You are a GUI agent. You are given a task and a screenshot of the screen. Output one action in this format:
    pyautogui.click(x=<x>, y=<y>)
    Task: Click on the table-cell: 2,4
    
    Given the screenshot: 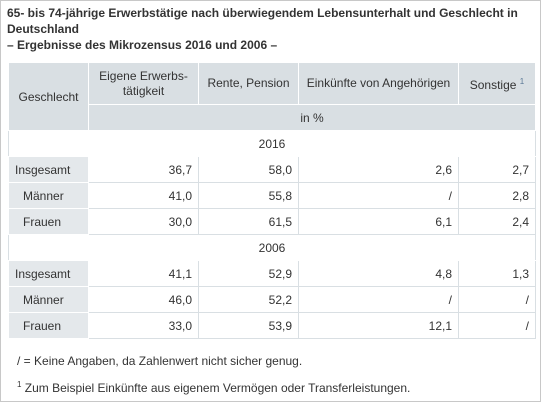 What is the action you would take?
    pyautogui.click(x=497, y=221)
    